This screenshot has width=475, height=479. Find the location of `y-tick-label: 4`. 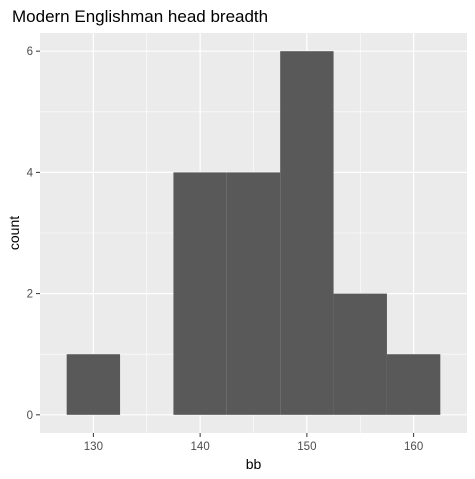

y-tick-label: 4 is located at coordinates (30, 173).